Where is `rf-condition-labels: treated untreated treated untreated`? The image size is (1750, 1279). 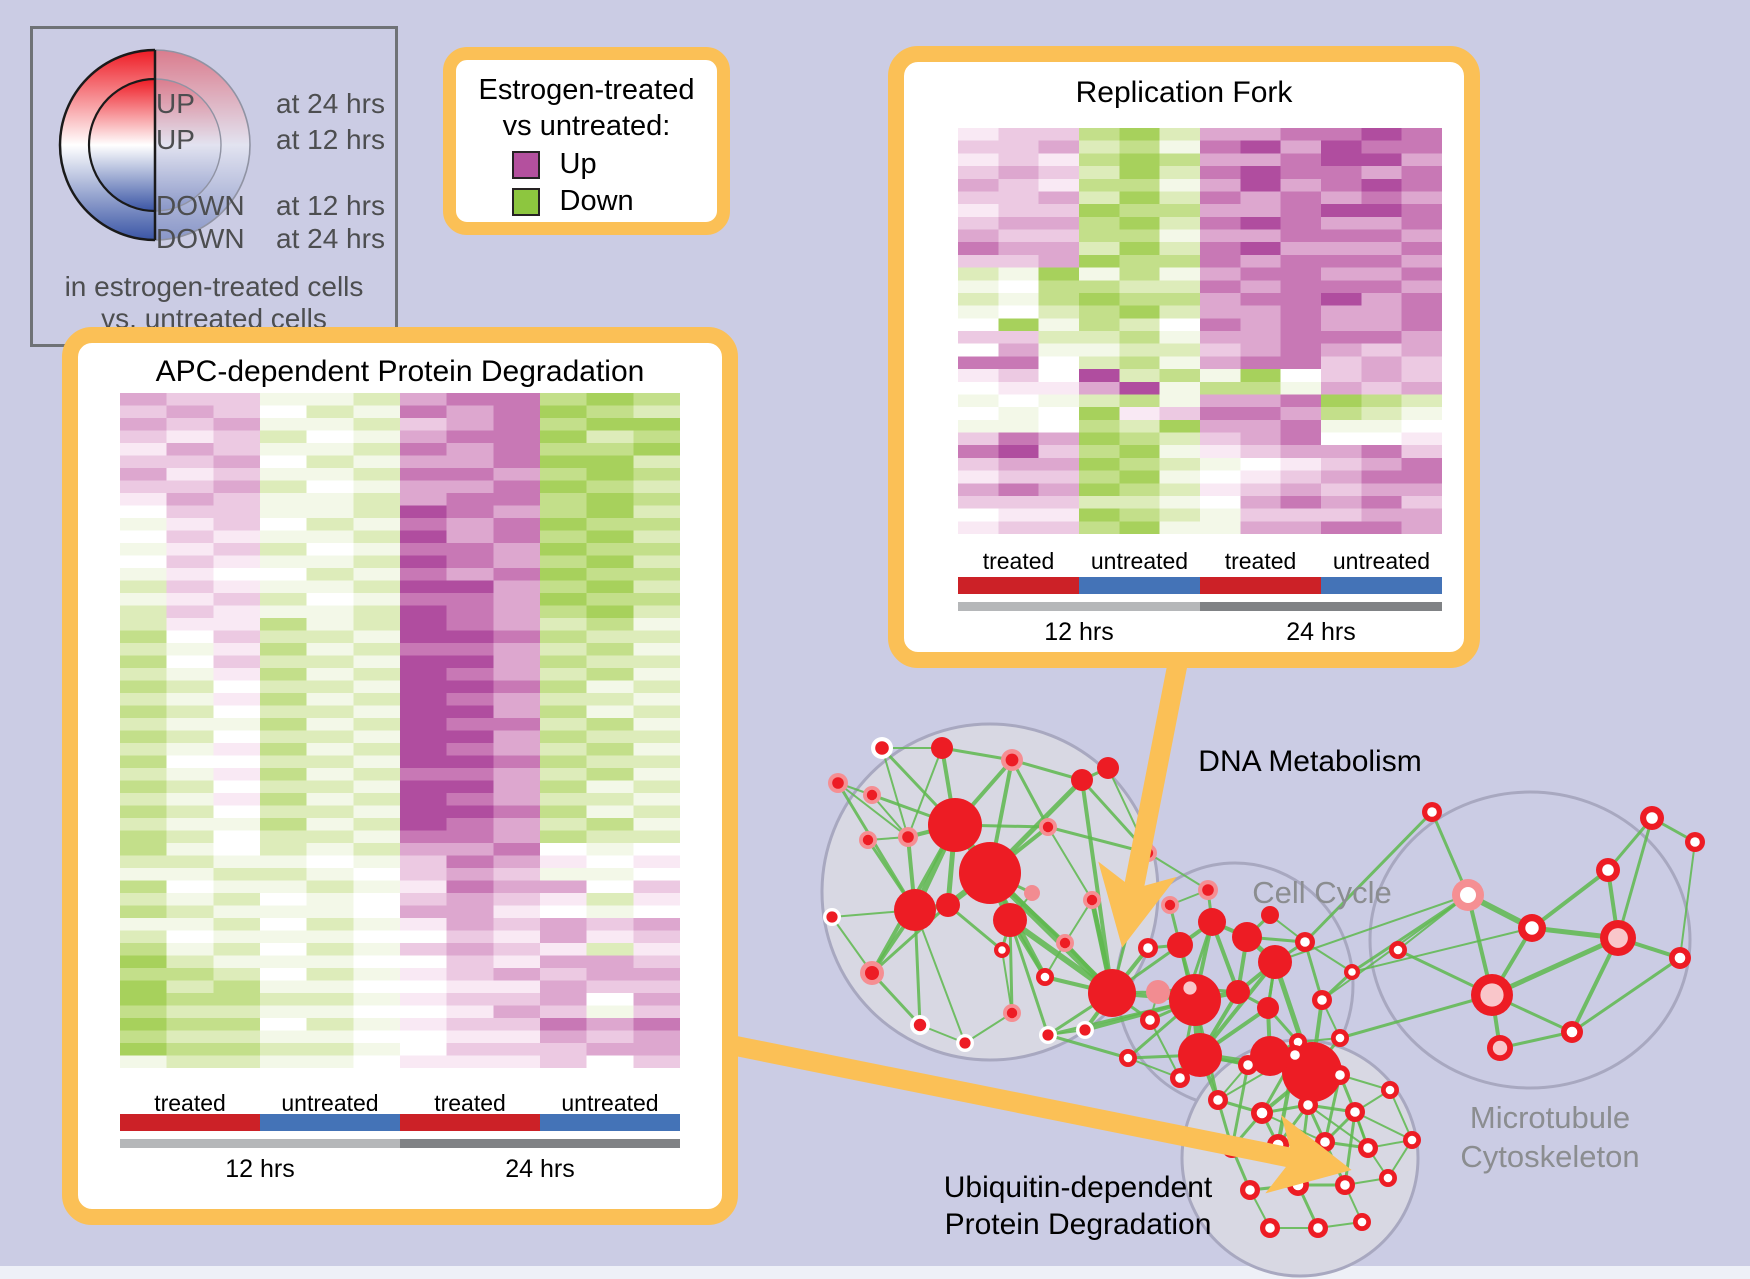 rf-condition-labels: treated untreated treated untreated is located at coordinates (1200, 561).